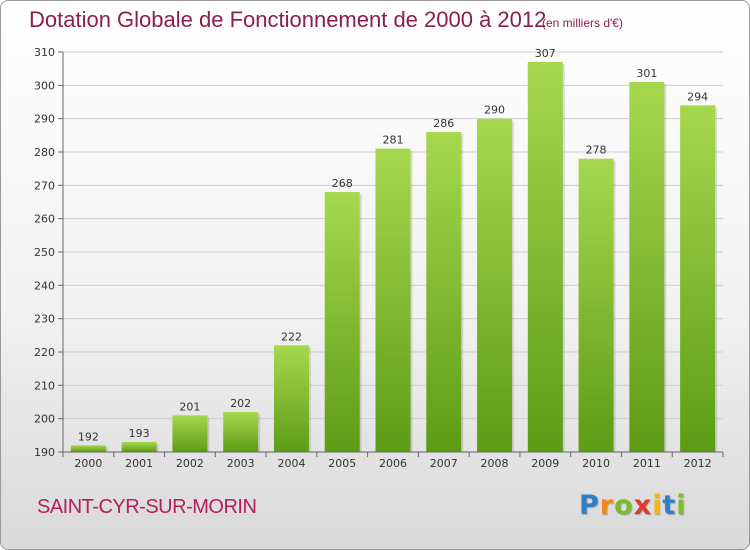  Describe the element at coordinates (342, 183) in the screenshot. I see `bar-value-label: 268` at that location.